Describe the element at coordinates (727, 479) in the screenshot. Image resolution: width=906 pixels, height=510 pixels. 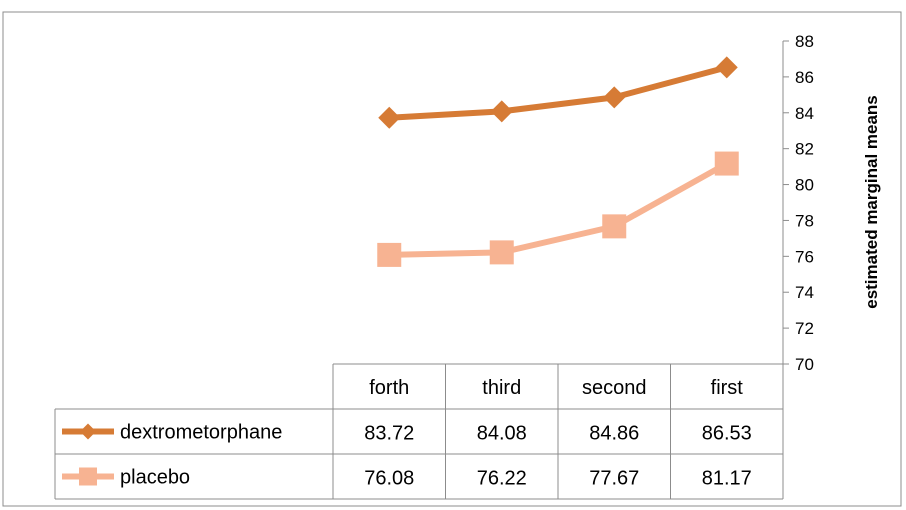
I see `data-label: 81.17` at that location.